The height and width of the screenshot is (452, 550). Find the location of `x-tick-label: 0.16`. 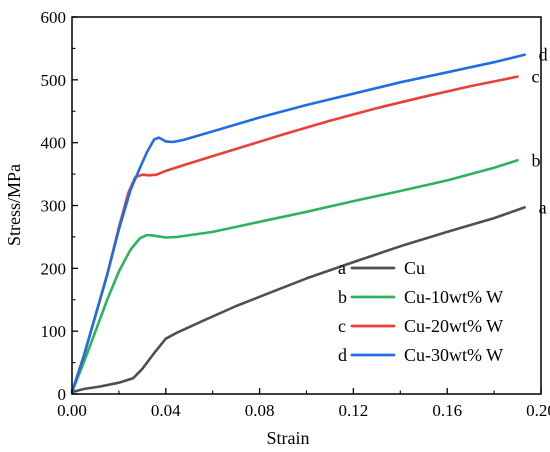

x-tick-label: 0.16 is located at coordinates (447, 410).